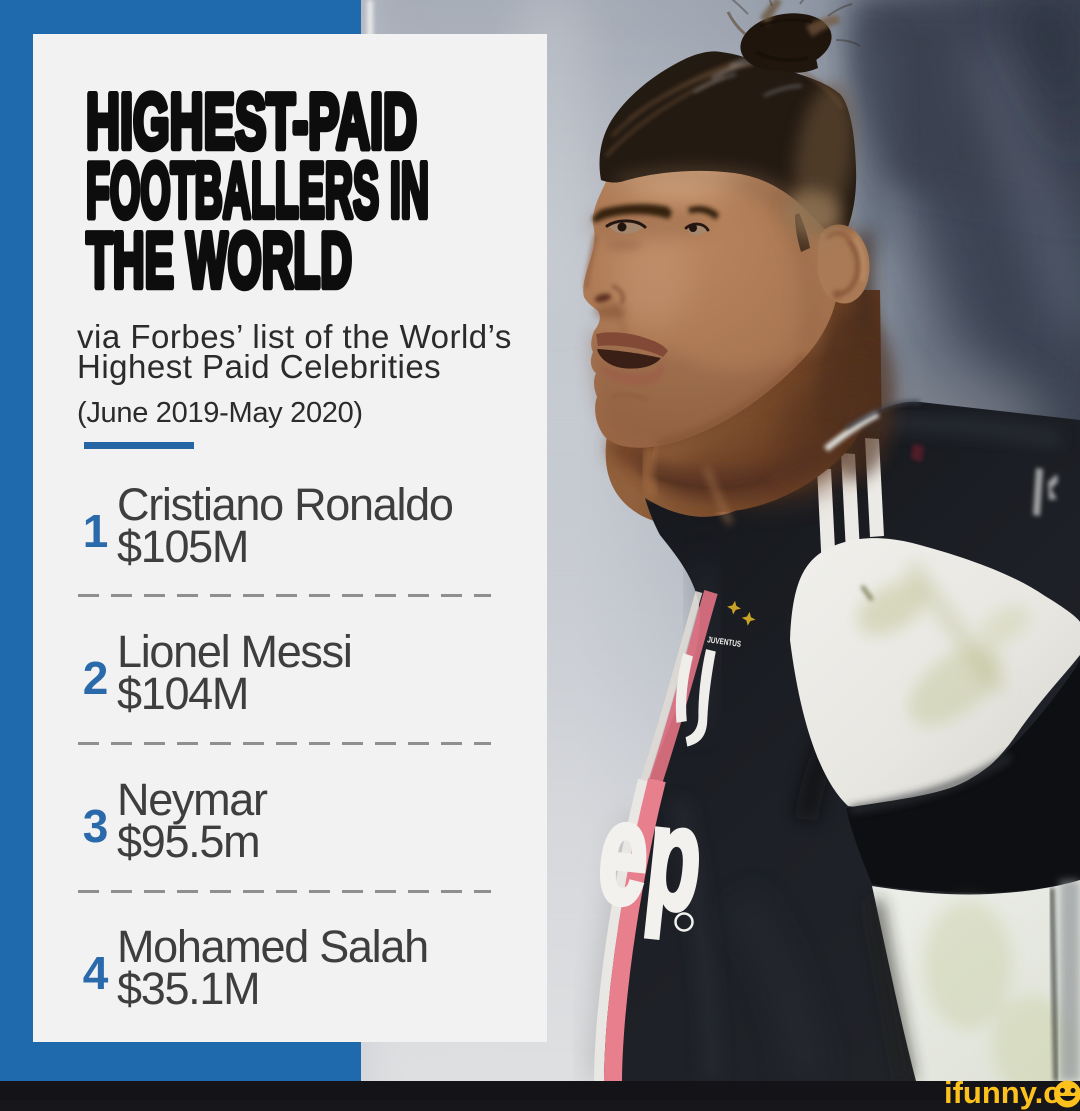 The image size is (1080, 1111). What do you see at coordinates (724, 641) in the screenshot?
I see `svg-text: JUVENTUS` at bounding box center [724, 641].